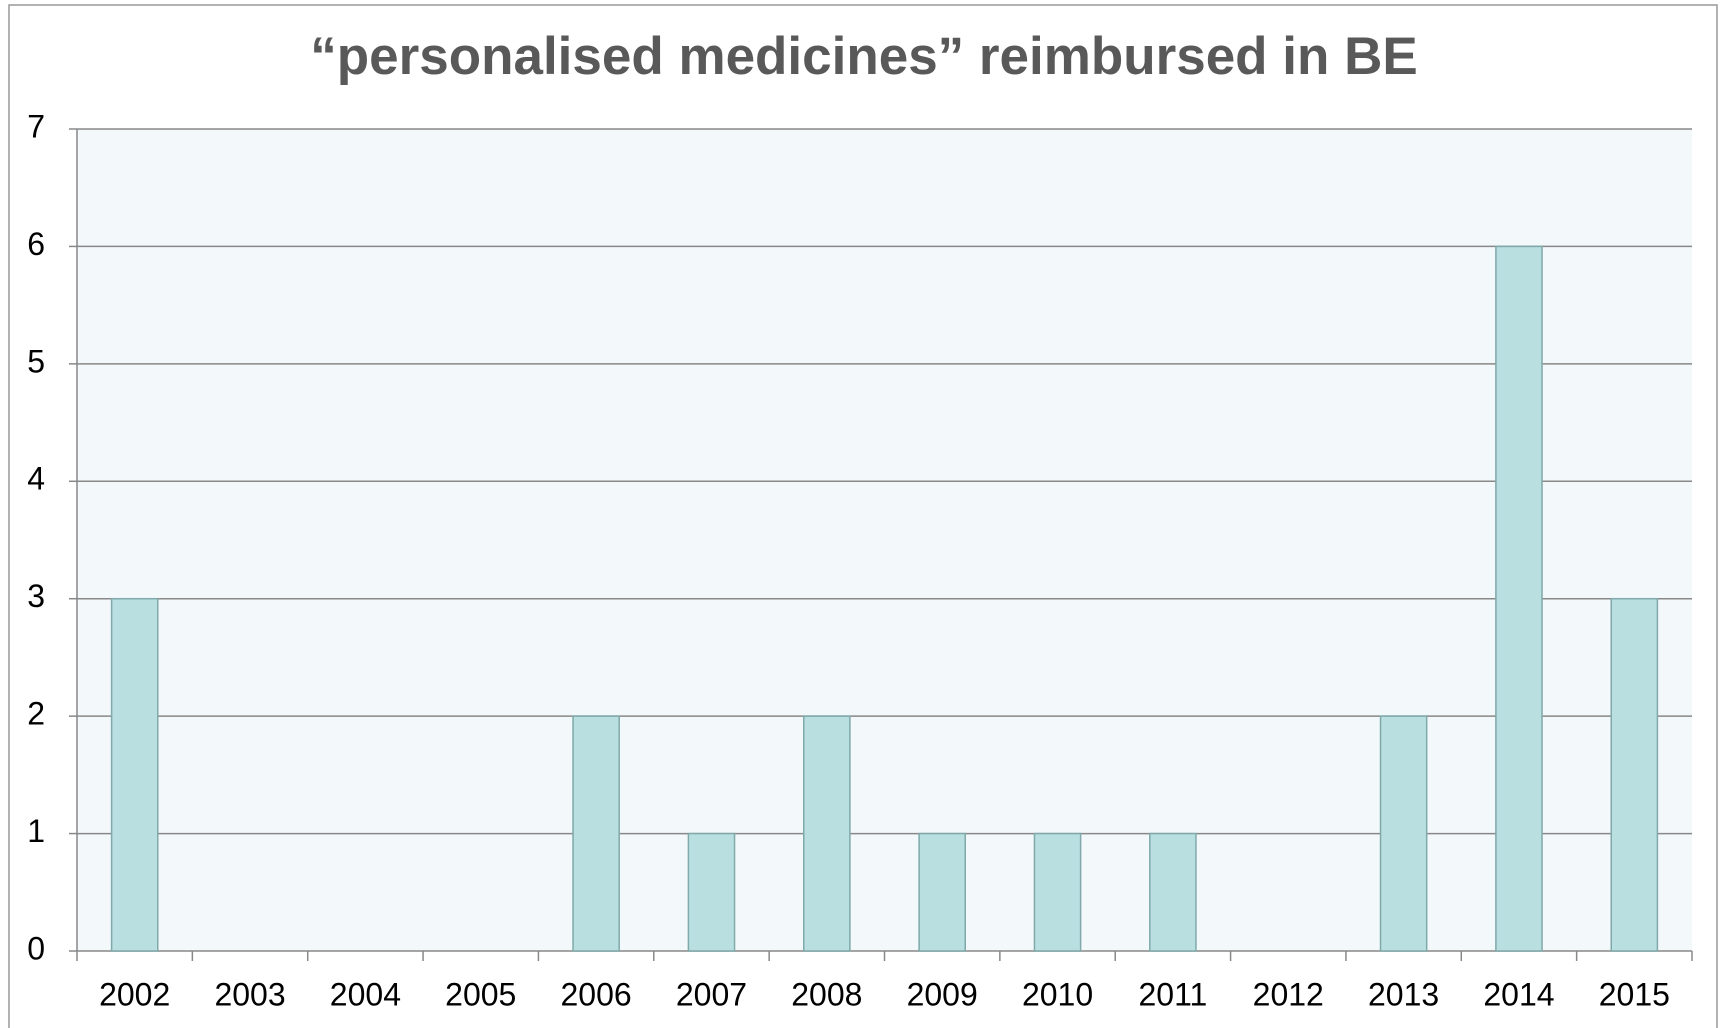  What do you see at coordinates (1403, 994) in the screenshot?
I see `x-tick-label: 2013` at bounding box center [1403, 994].